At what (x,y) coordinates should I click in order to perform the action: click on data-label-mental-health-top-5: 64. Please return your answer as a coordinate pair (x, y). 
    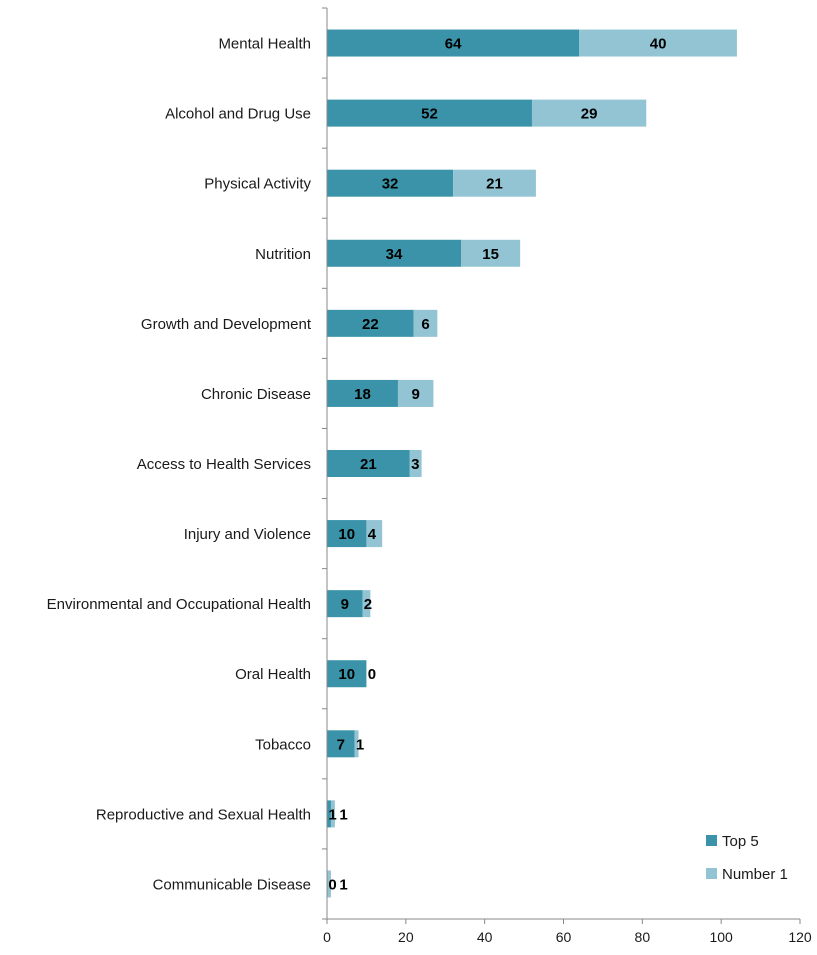
    Looking at the image, I should click on (453, 44).